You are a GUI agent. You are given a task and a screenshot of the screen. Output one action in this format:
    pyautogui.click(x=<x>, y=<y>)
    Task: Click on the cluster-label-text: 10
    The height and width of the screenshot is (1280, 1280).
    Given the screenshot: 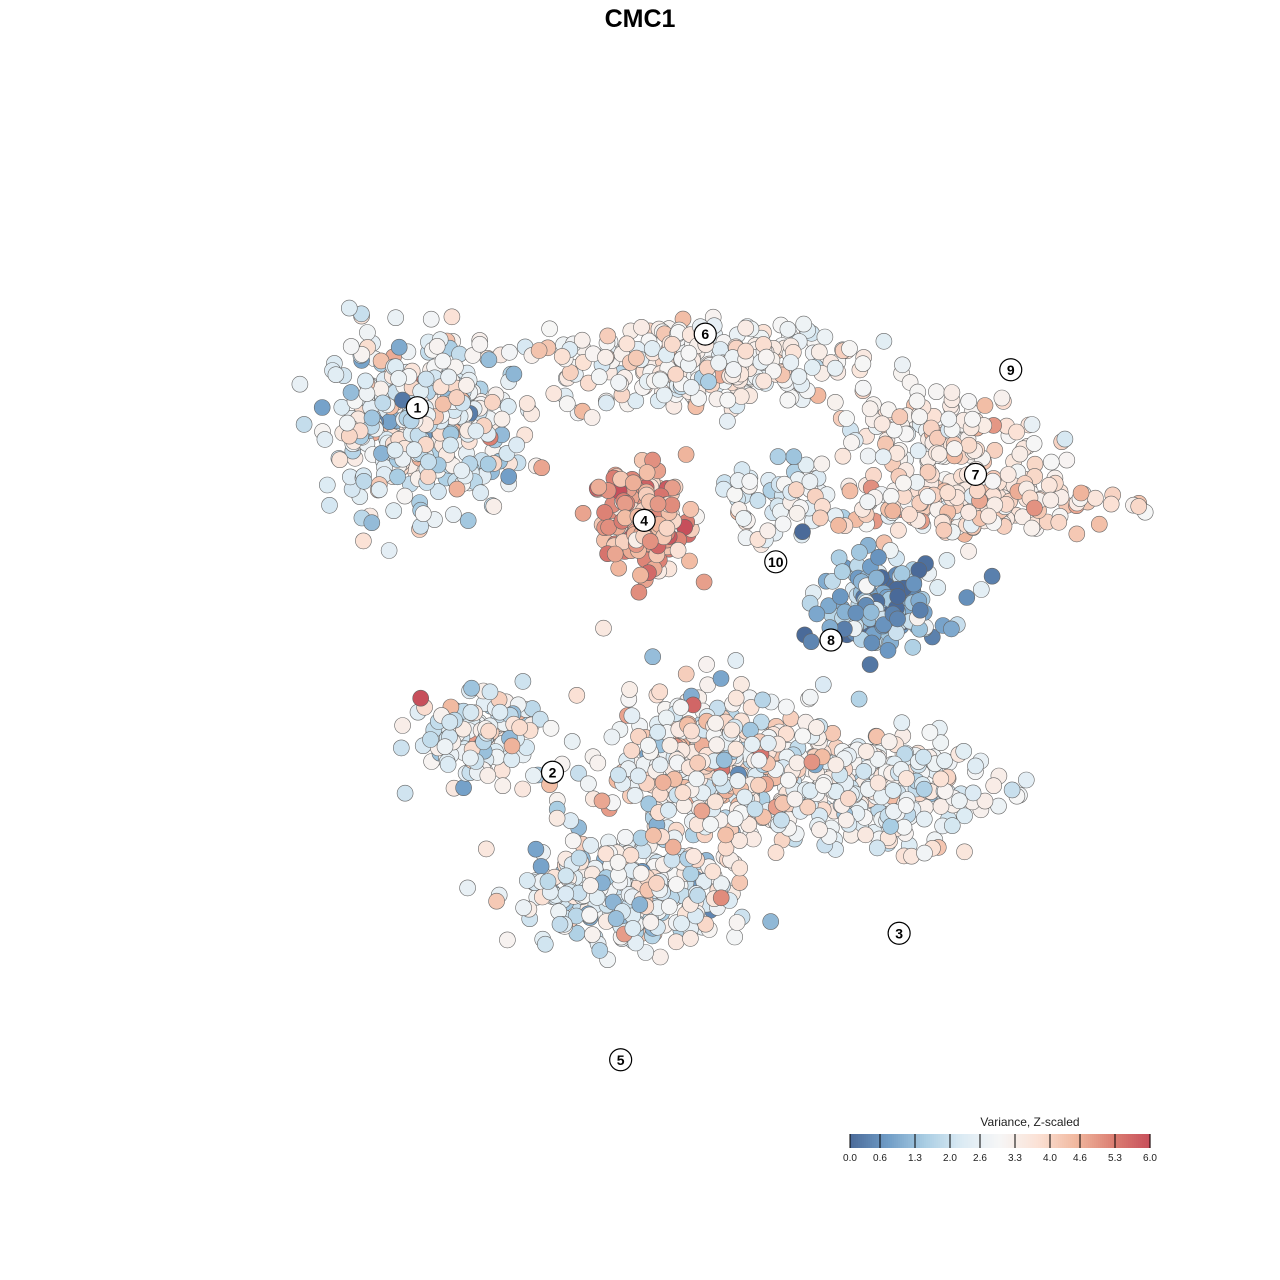 What is the action you would take?
    pyautogui.click(x=776, y=562)
    